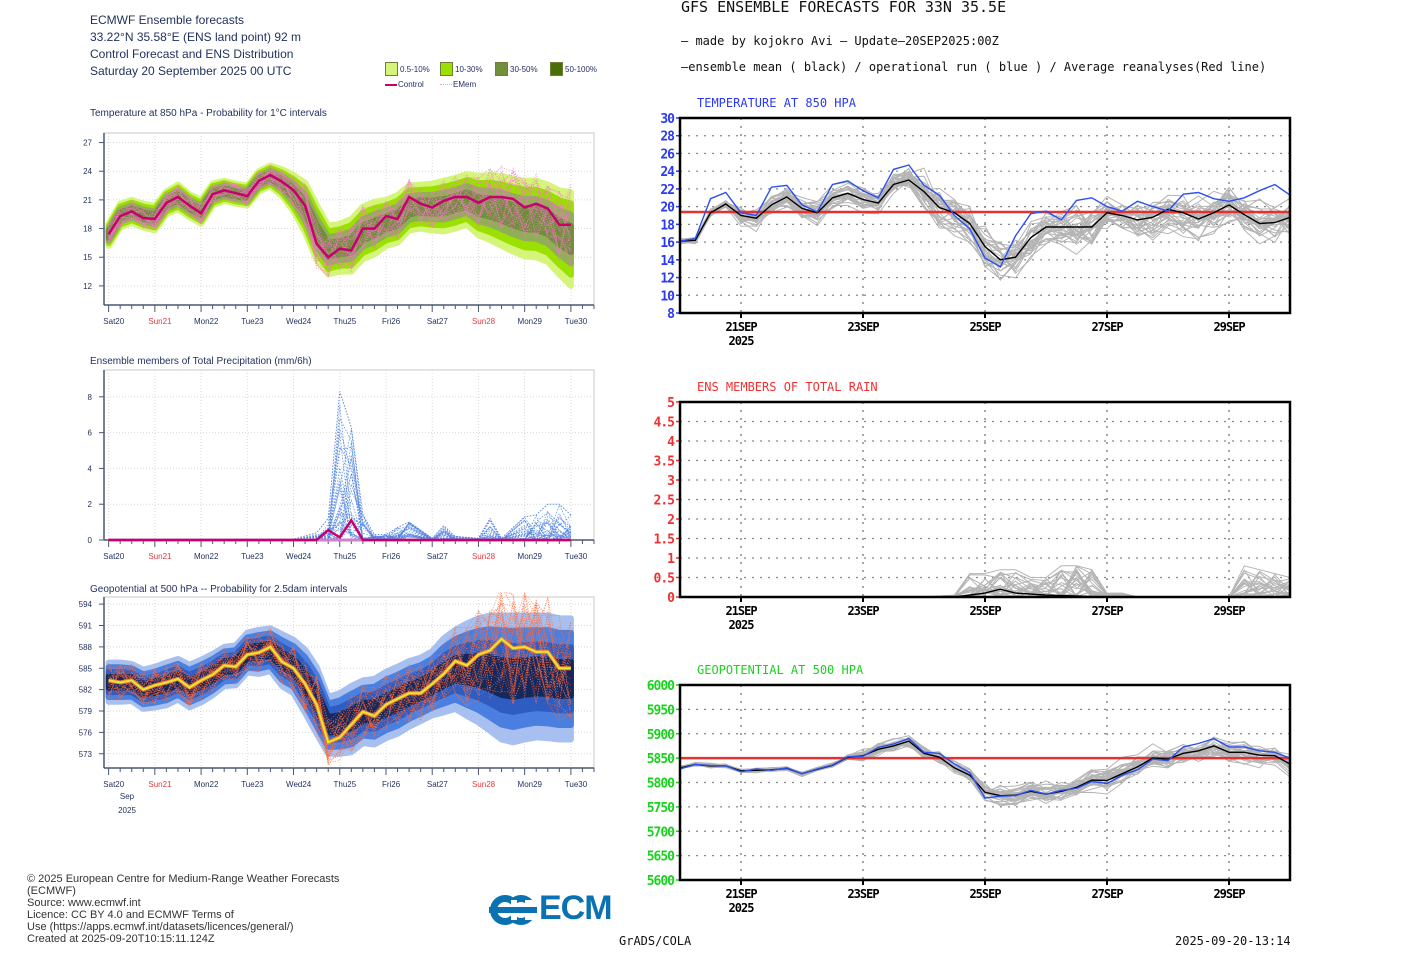 The height and width of the screenshot is (980, 1420). Describe the element at coordinates (167, 20) in the screenshot. I see `ecmwf-title: ECMWF Ensemble forecasts` at that location.